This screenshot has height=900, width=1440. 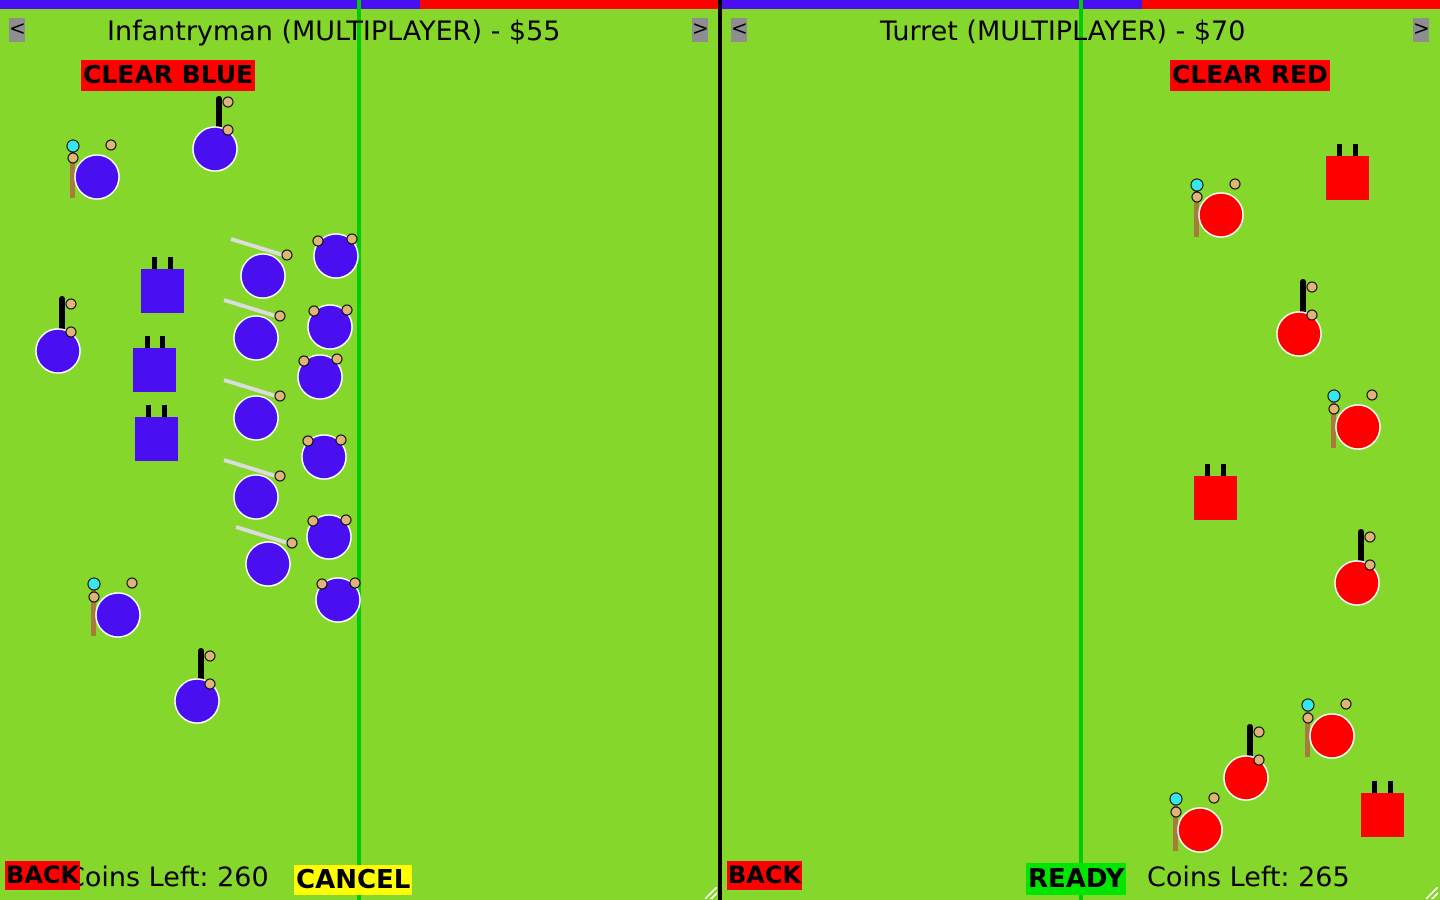 What do you see at coordinates (334, 31) in the screenshot?
I see `unit-title: Infantryman (MULTIPLAYER) - $55` at bounding box center [334, 31].